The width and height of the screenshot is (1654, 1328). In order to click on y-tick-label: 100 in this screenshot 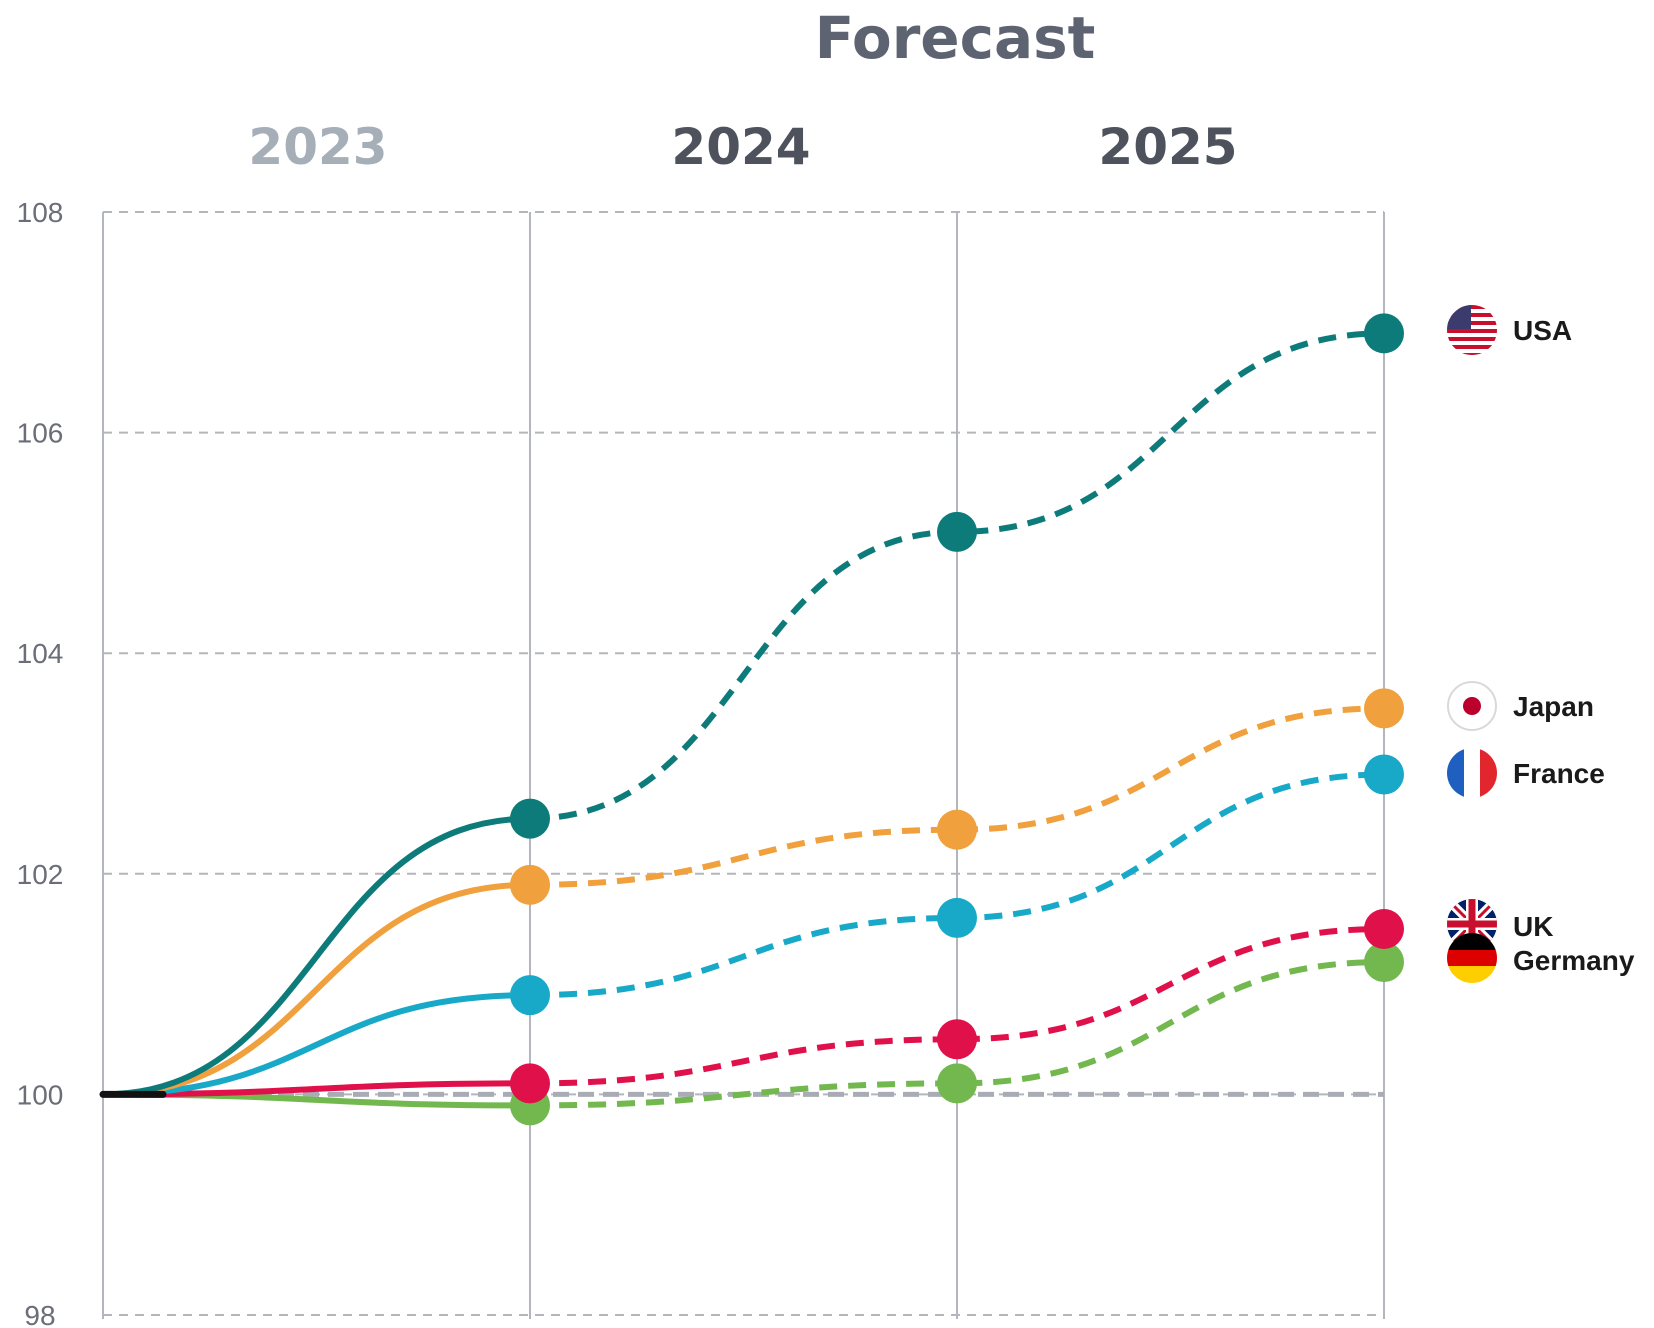, I will do `click(40, 1094)`.